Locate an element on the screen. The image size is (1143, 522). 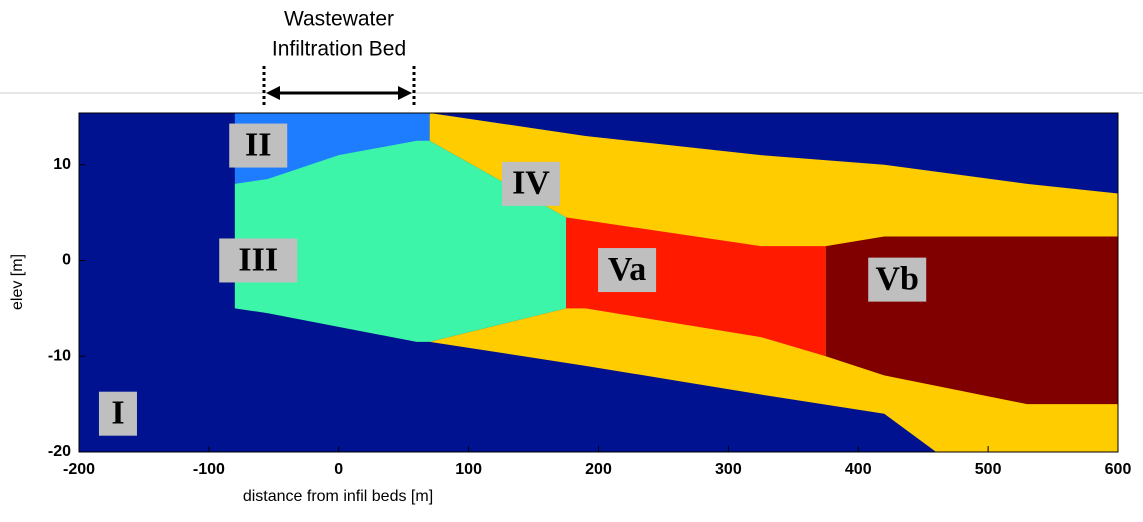
x-tick-label: 100 is located at coordinates (468, 469).